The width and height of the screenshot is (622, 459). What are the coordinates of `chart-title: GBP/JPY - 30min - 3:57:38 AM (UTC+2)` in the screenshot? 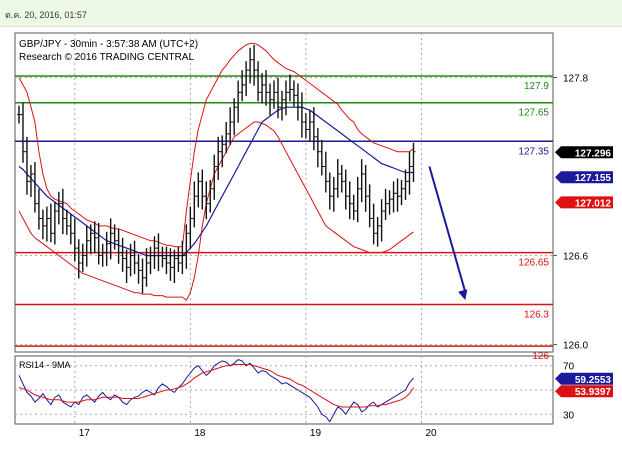 It's located at (108, 44).